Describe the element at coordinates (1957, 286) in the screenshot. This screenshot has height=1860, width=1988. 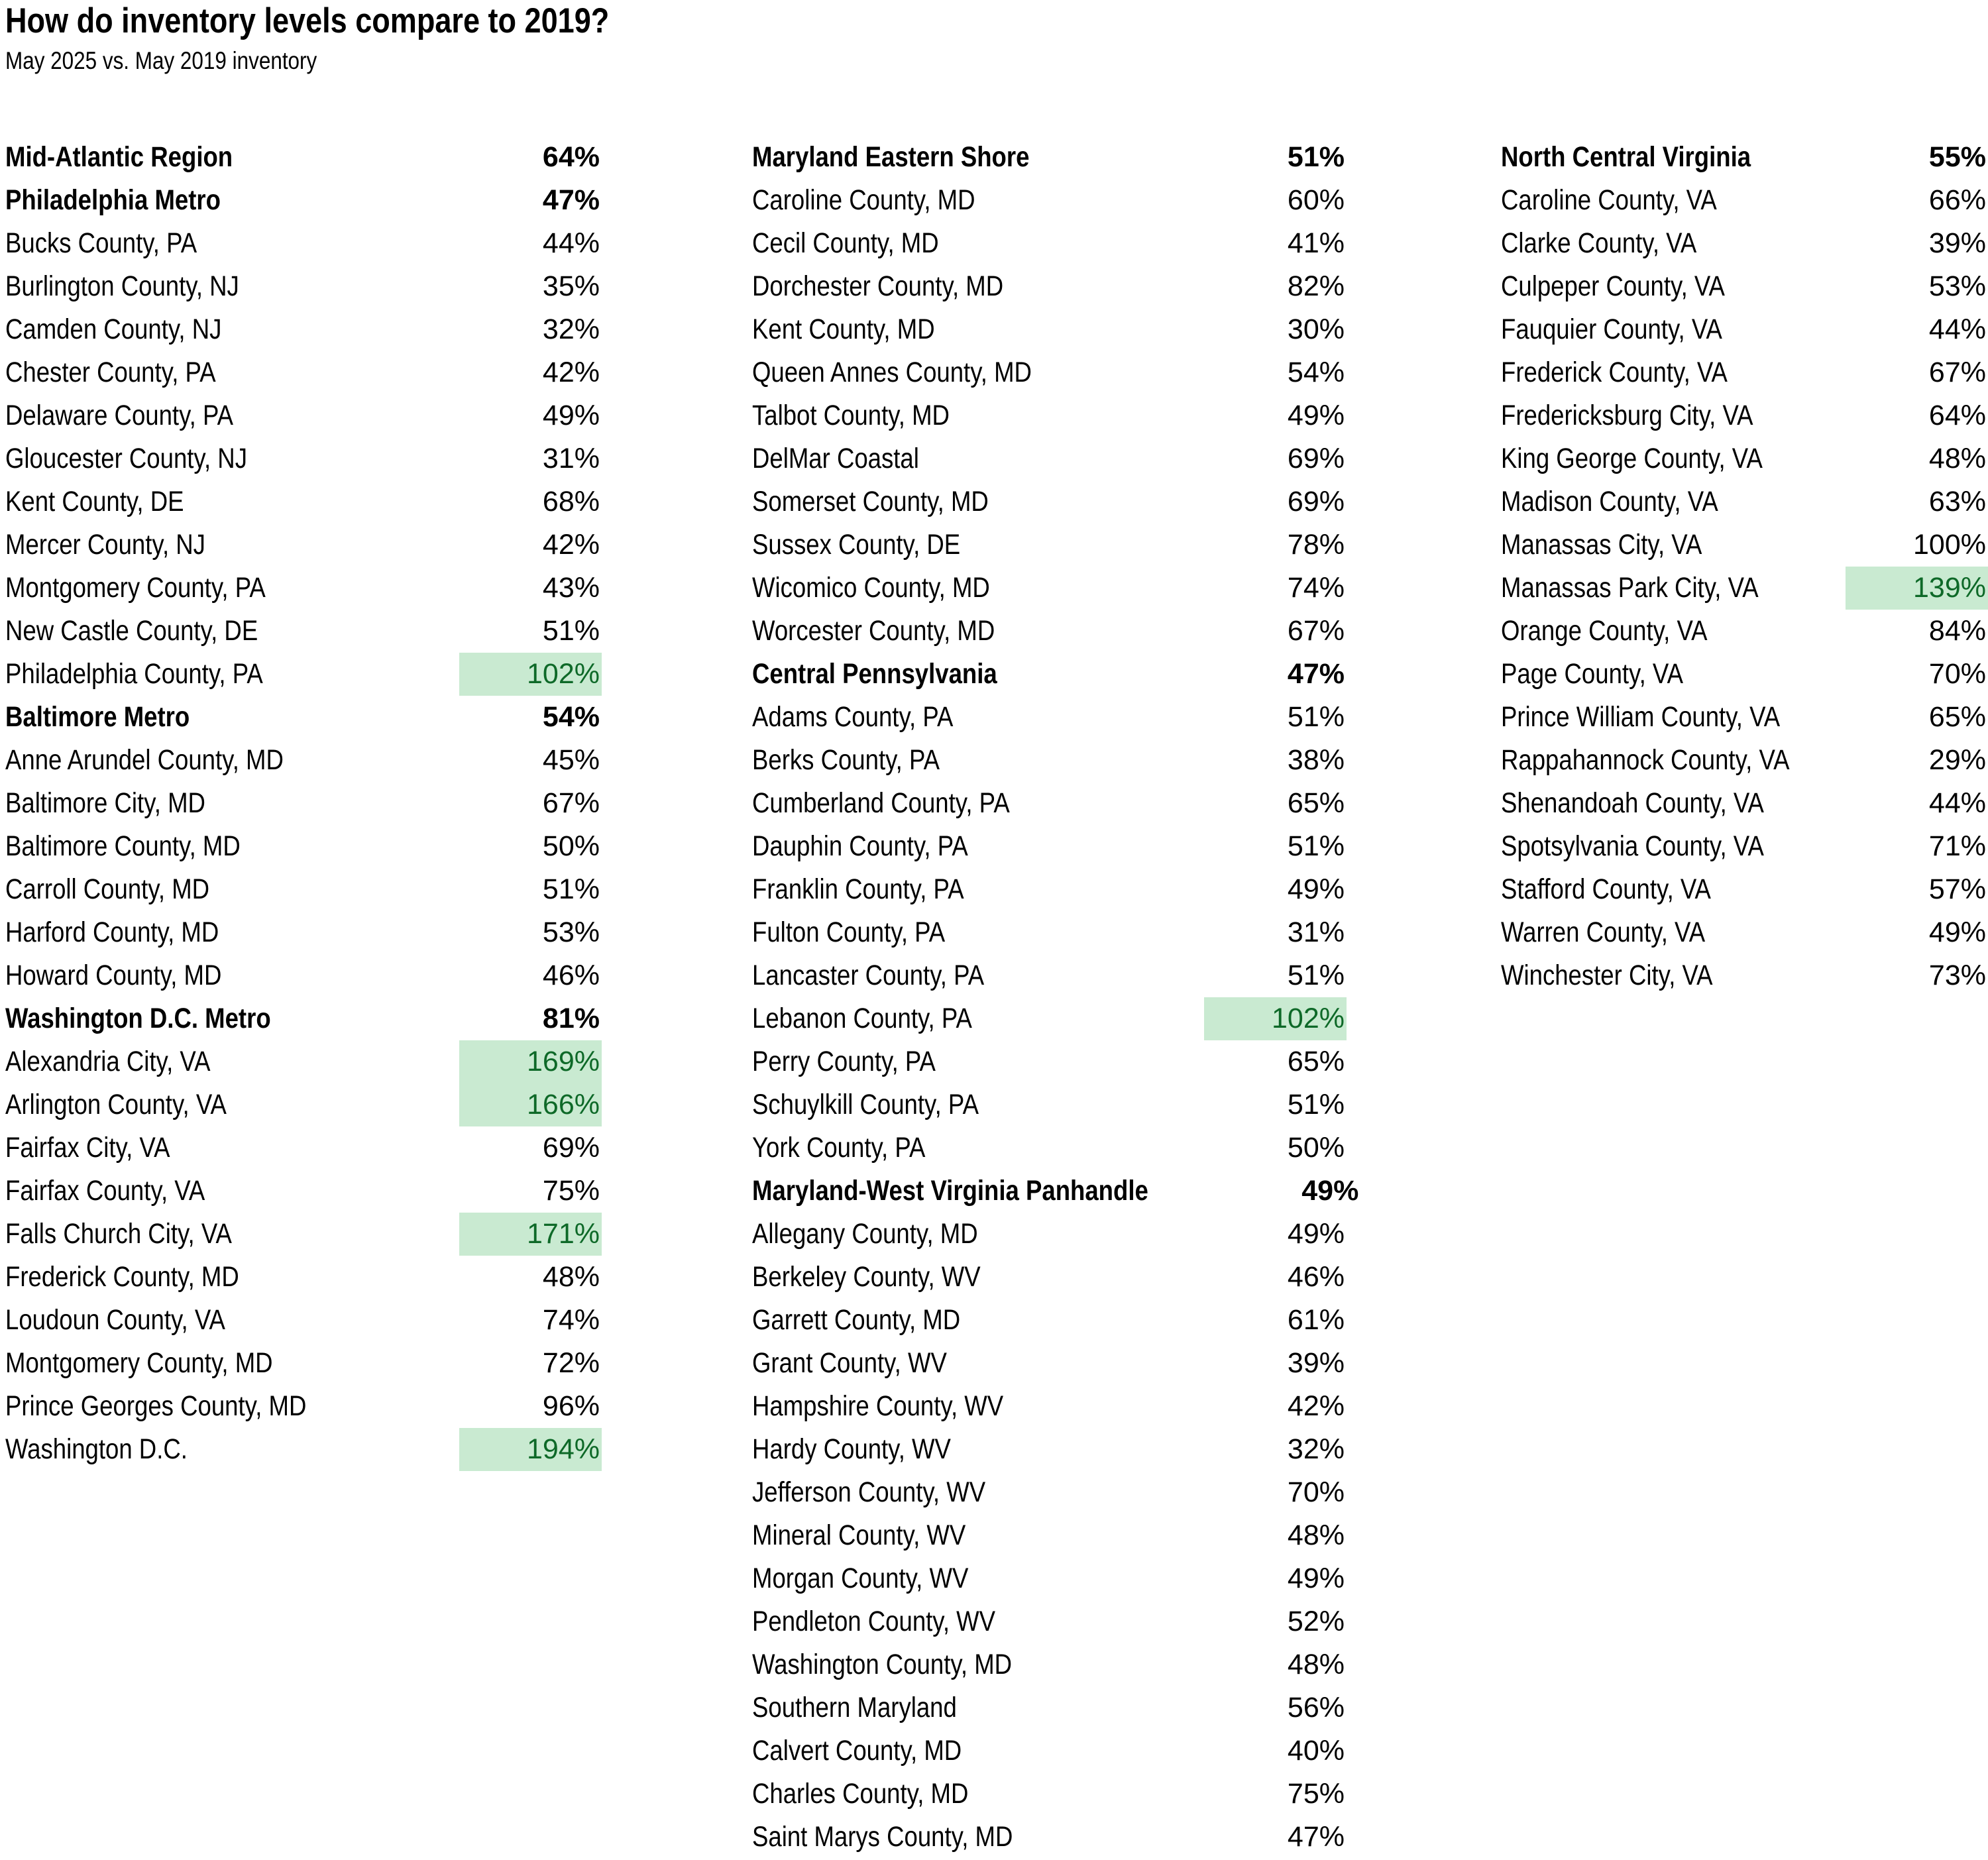
I see `value-text: 53%` at that location.